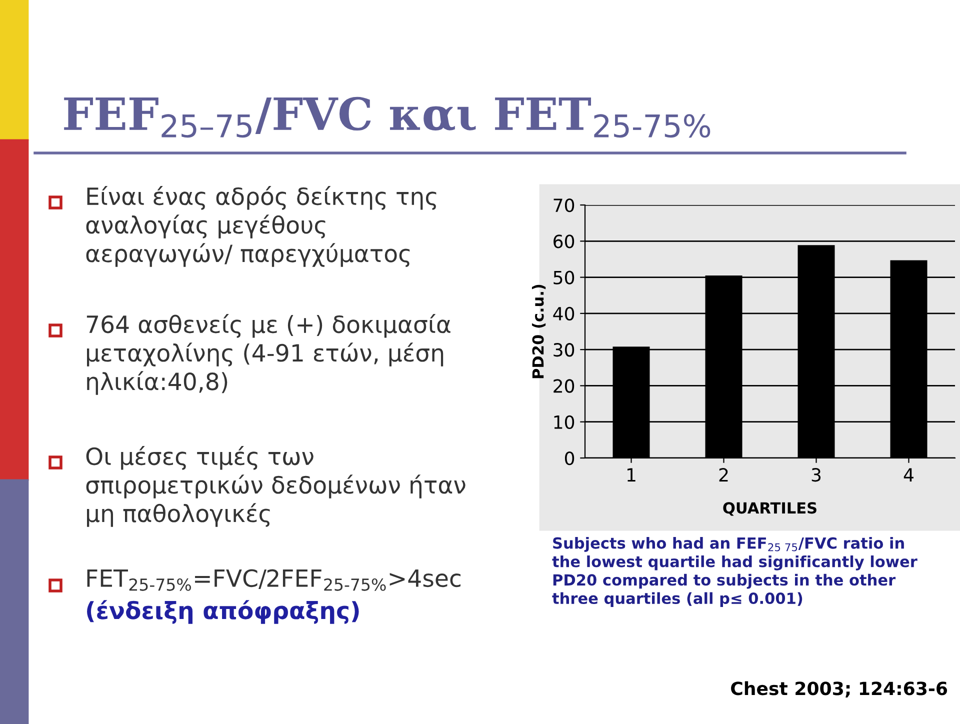 The width and height of the screenshot is (960, 724). What do you see at coordinates (273, 580) in the screenshot?
I see `text: FET$_{25-75%}$=FVC/2FEF$_{25-75%}$>4sec` at bounding box center [273, 580].